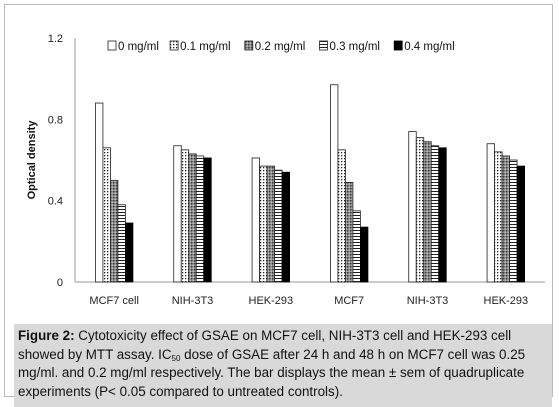 The width and height of the screenshot is (559, 407). Describe the element at coordinates (355, 47) in the screenshot. I see `legend-label: 0.3 mg/ml` at that location.